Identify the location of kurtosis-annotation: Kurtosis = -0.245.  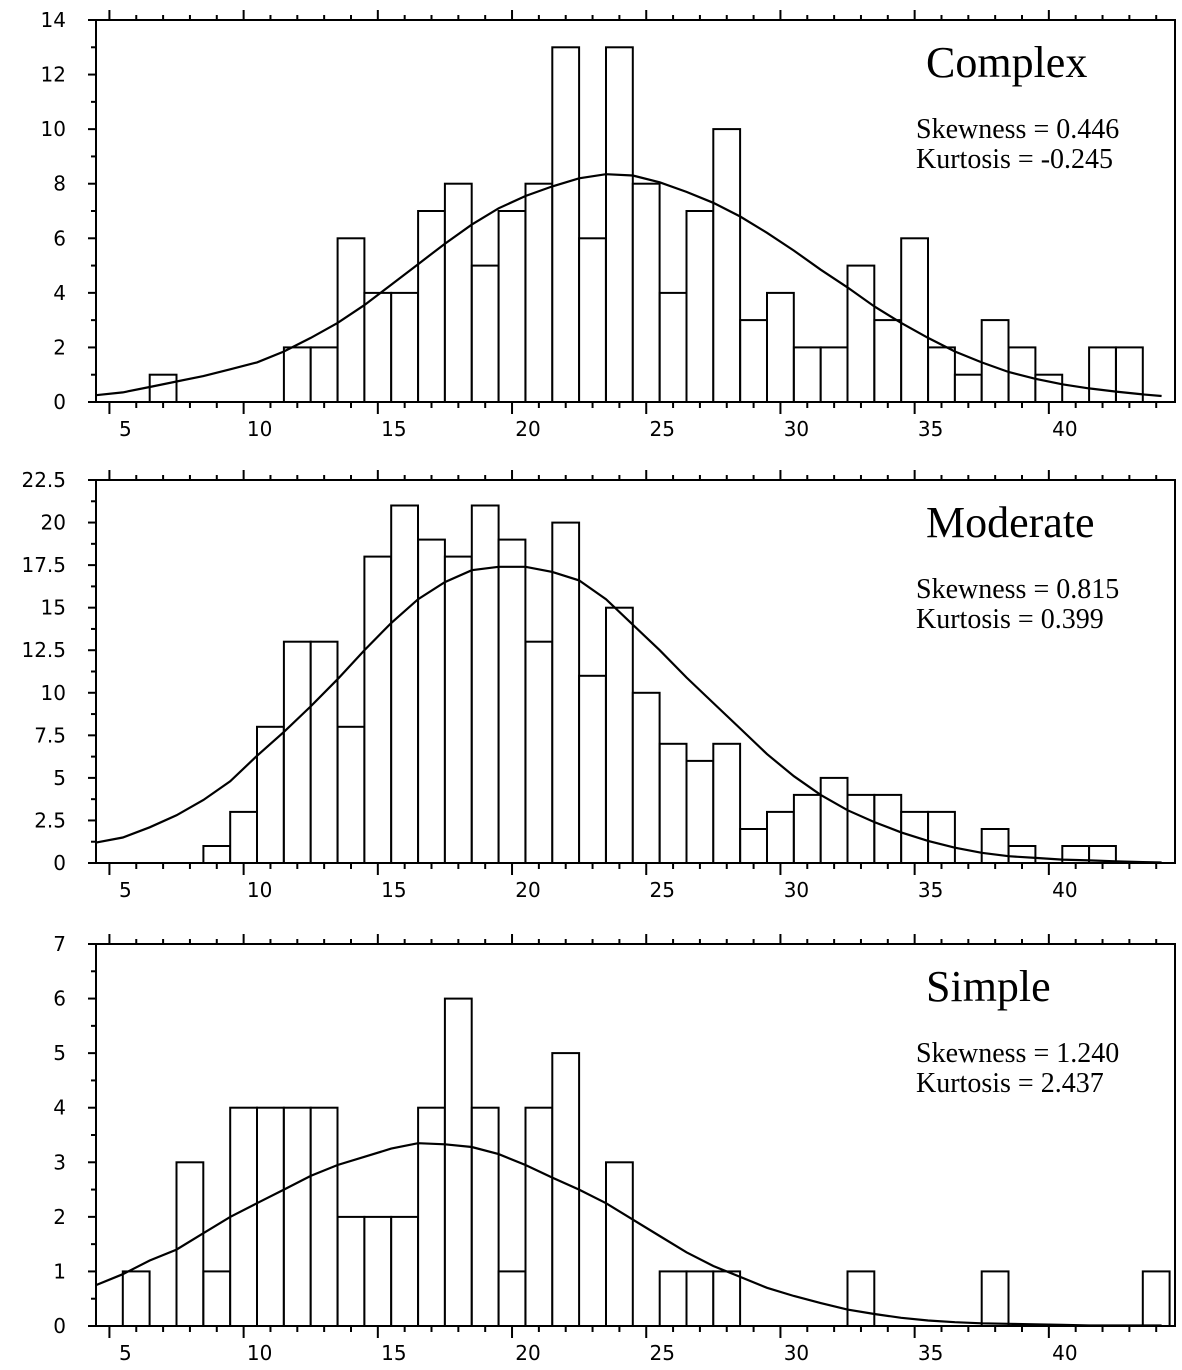
(1014, 159).